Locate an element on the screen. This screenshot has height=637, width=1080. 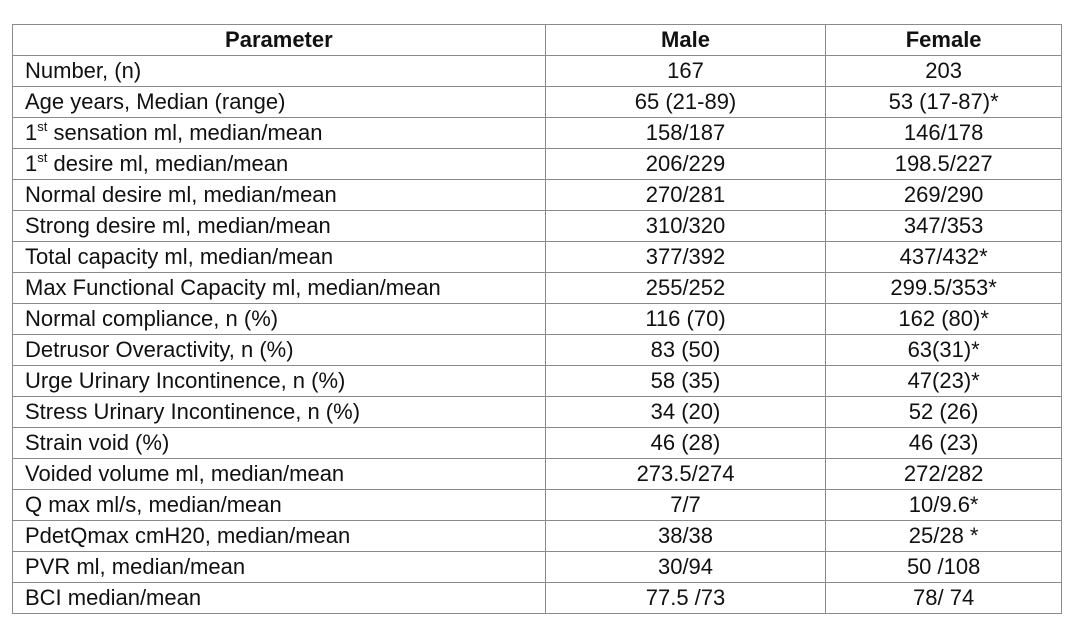
cell: Age years, Median (range) is located at coordinates (279, 102).